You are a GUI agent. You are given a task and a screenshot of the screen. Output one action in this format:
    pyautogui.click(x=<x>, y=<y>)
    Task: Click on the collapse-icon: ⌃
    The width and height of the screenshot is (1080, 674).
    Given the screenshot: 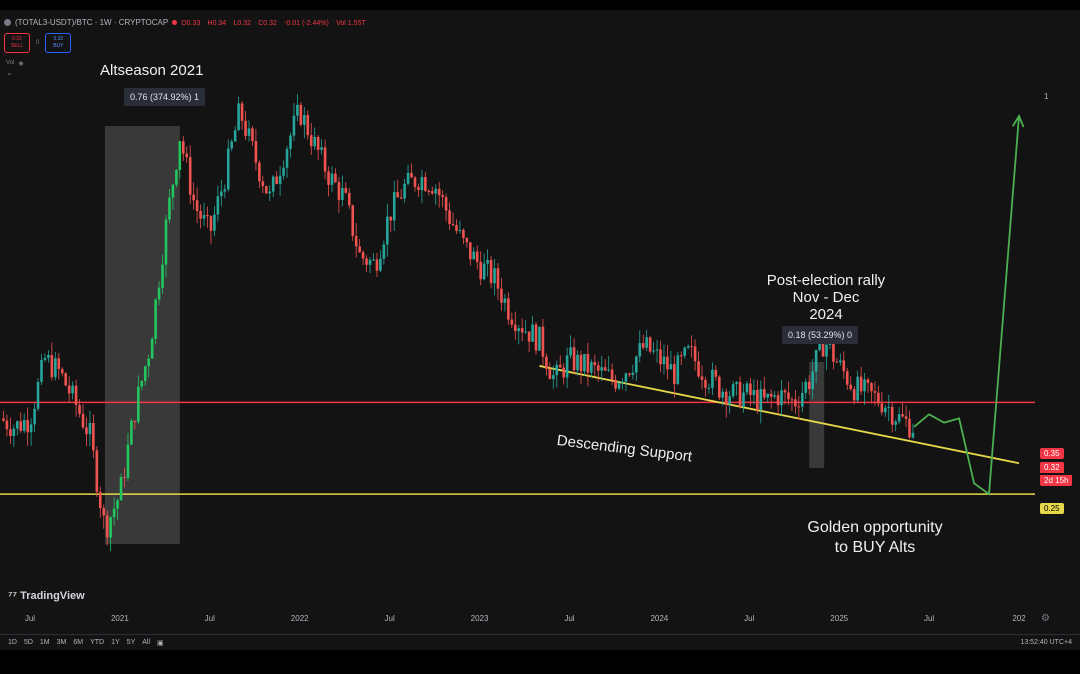 What is the action you would take?
    pyautogui.click(x=9, y=76)
    